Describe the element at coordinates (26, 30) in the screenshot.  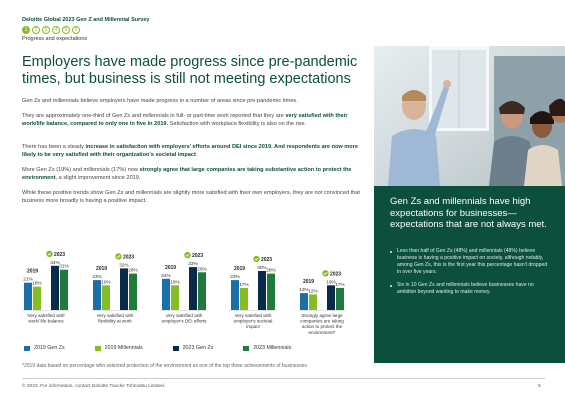
I see `section-step-1: 1` at that location.